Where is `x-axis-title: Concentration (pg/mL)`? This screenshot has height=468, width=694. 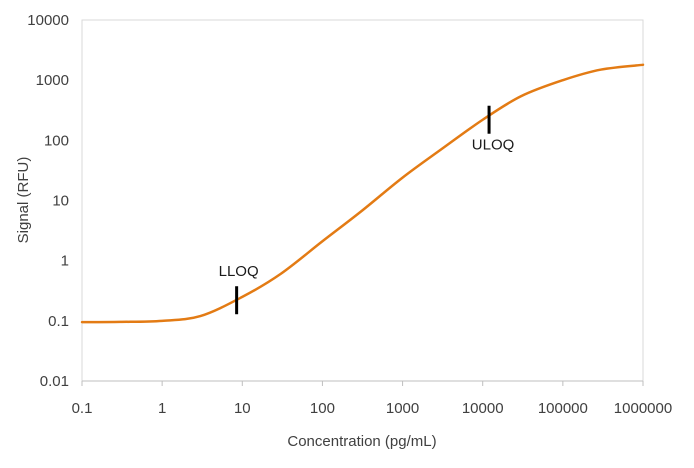 x-axis-title: Concentration (pg/mL) is located at coordinates (361, 441).